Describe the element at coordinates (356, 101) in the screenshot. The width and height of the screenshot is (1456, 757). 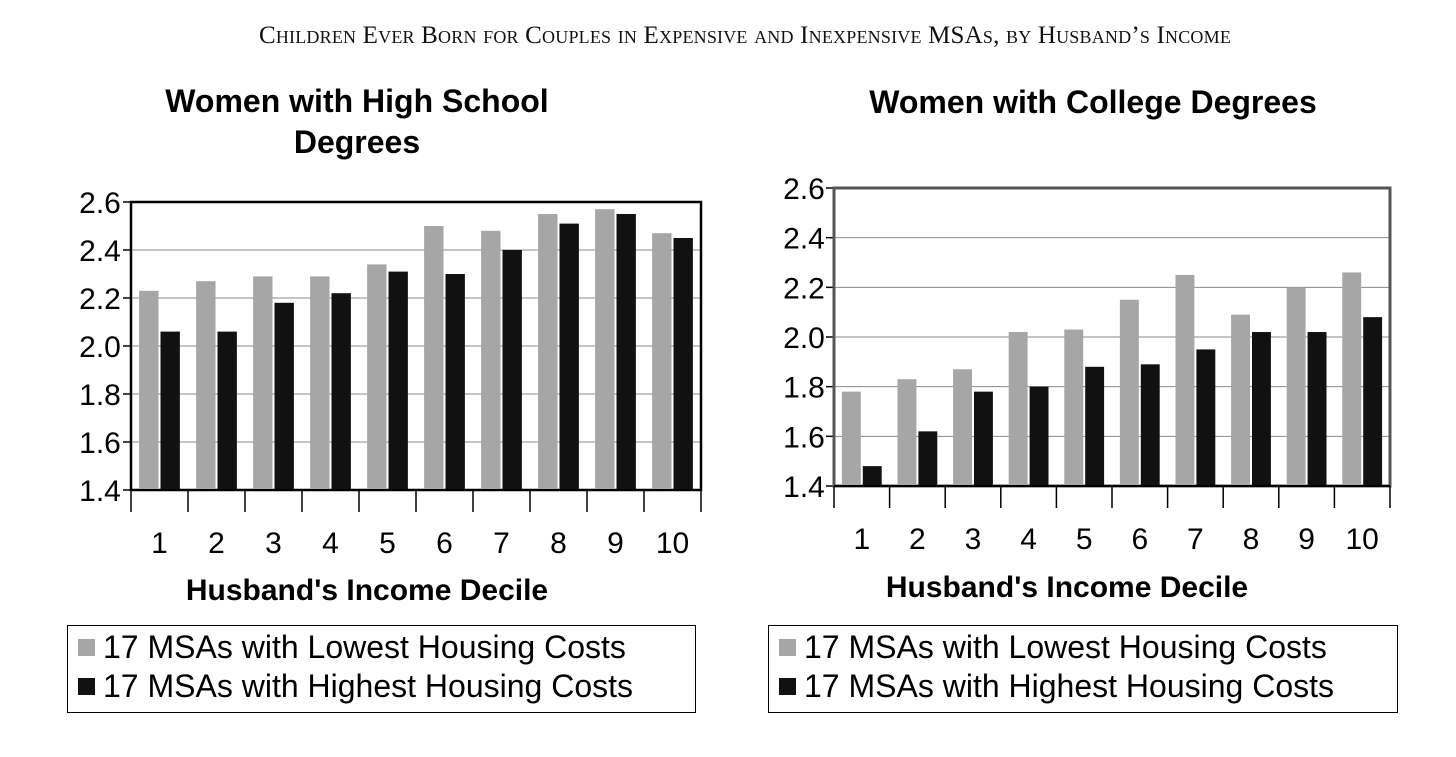
I see `chart-title-line: Women with High School` at that location.